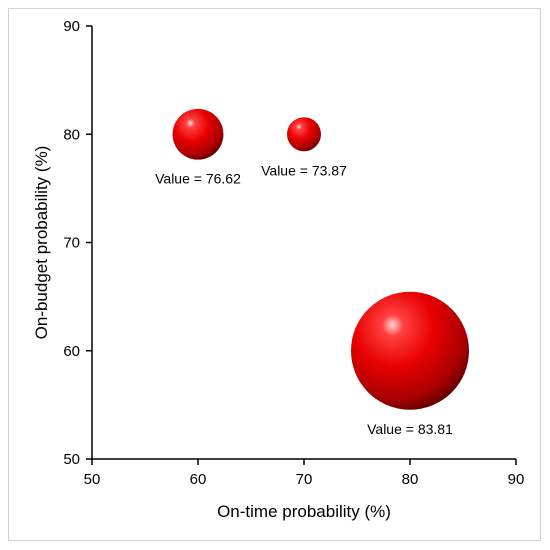 This screenshot has width=550, height=550. I want to click on x-tick-label: 90, so click(516, 479).